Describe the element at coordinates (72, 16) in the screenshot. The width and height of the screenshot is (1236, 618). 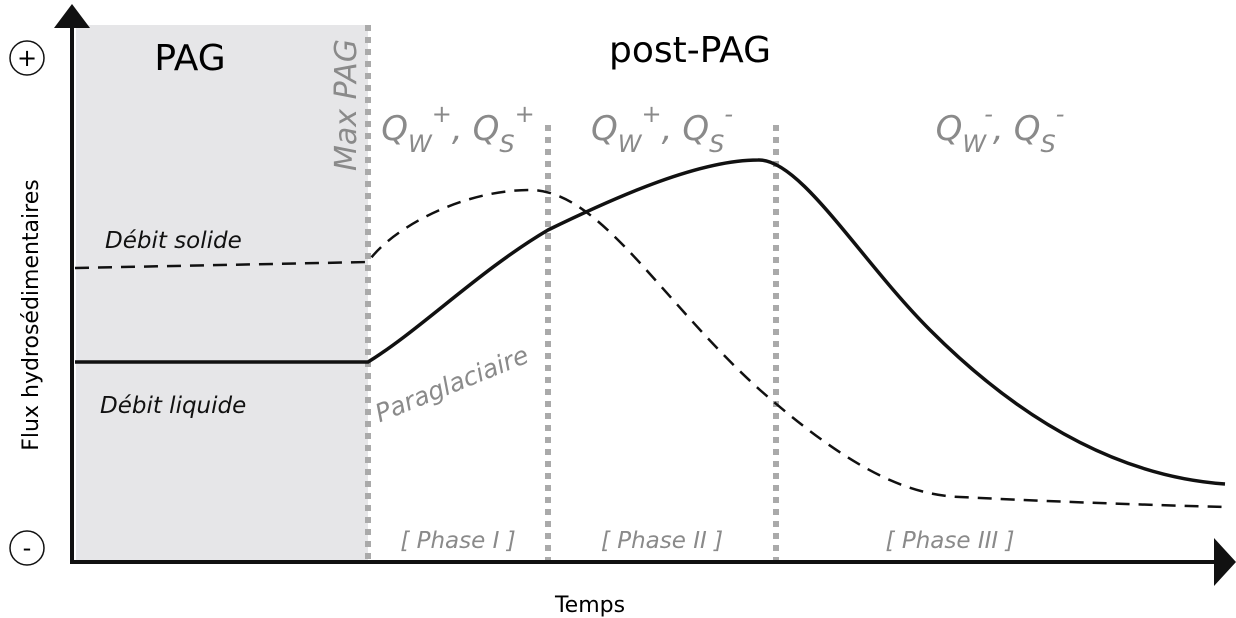
I see `y-arrow` at that location.